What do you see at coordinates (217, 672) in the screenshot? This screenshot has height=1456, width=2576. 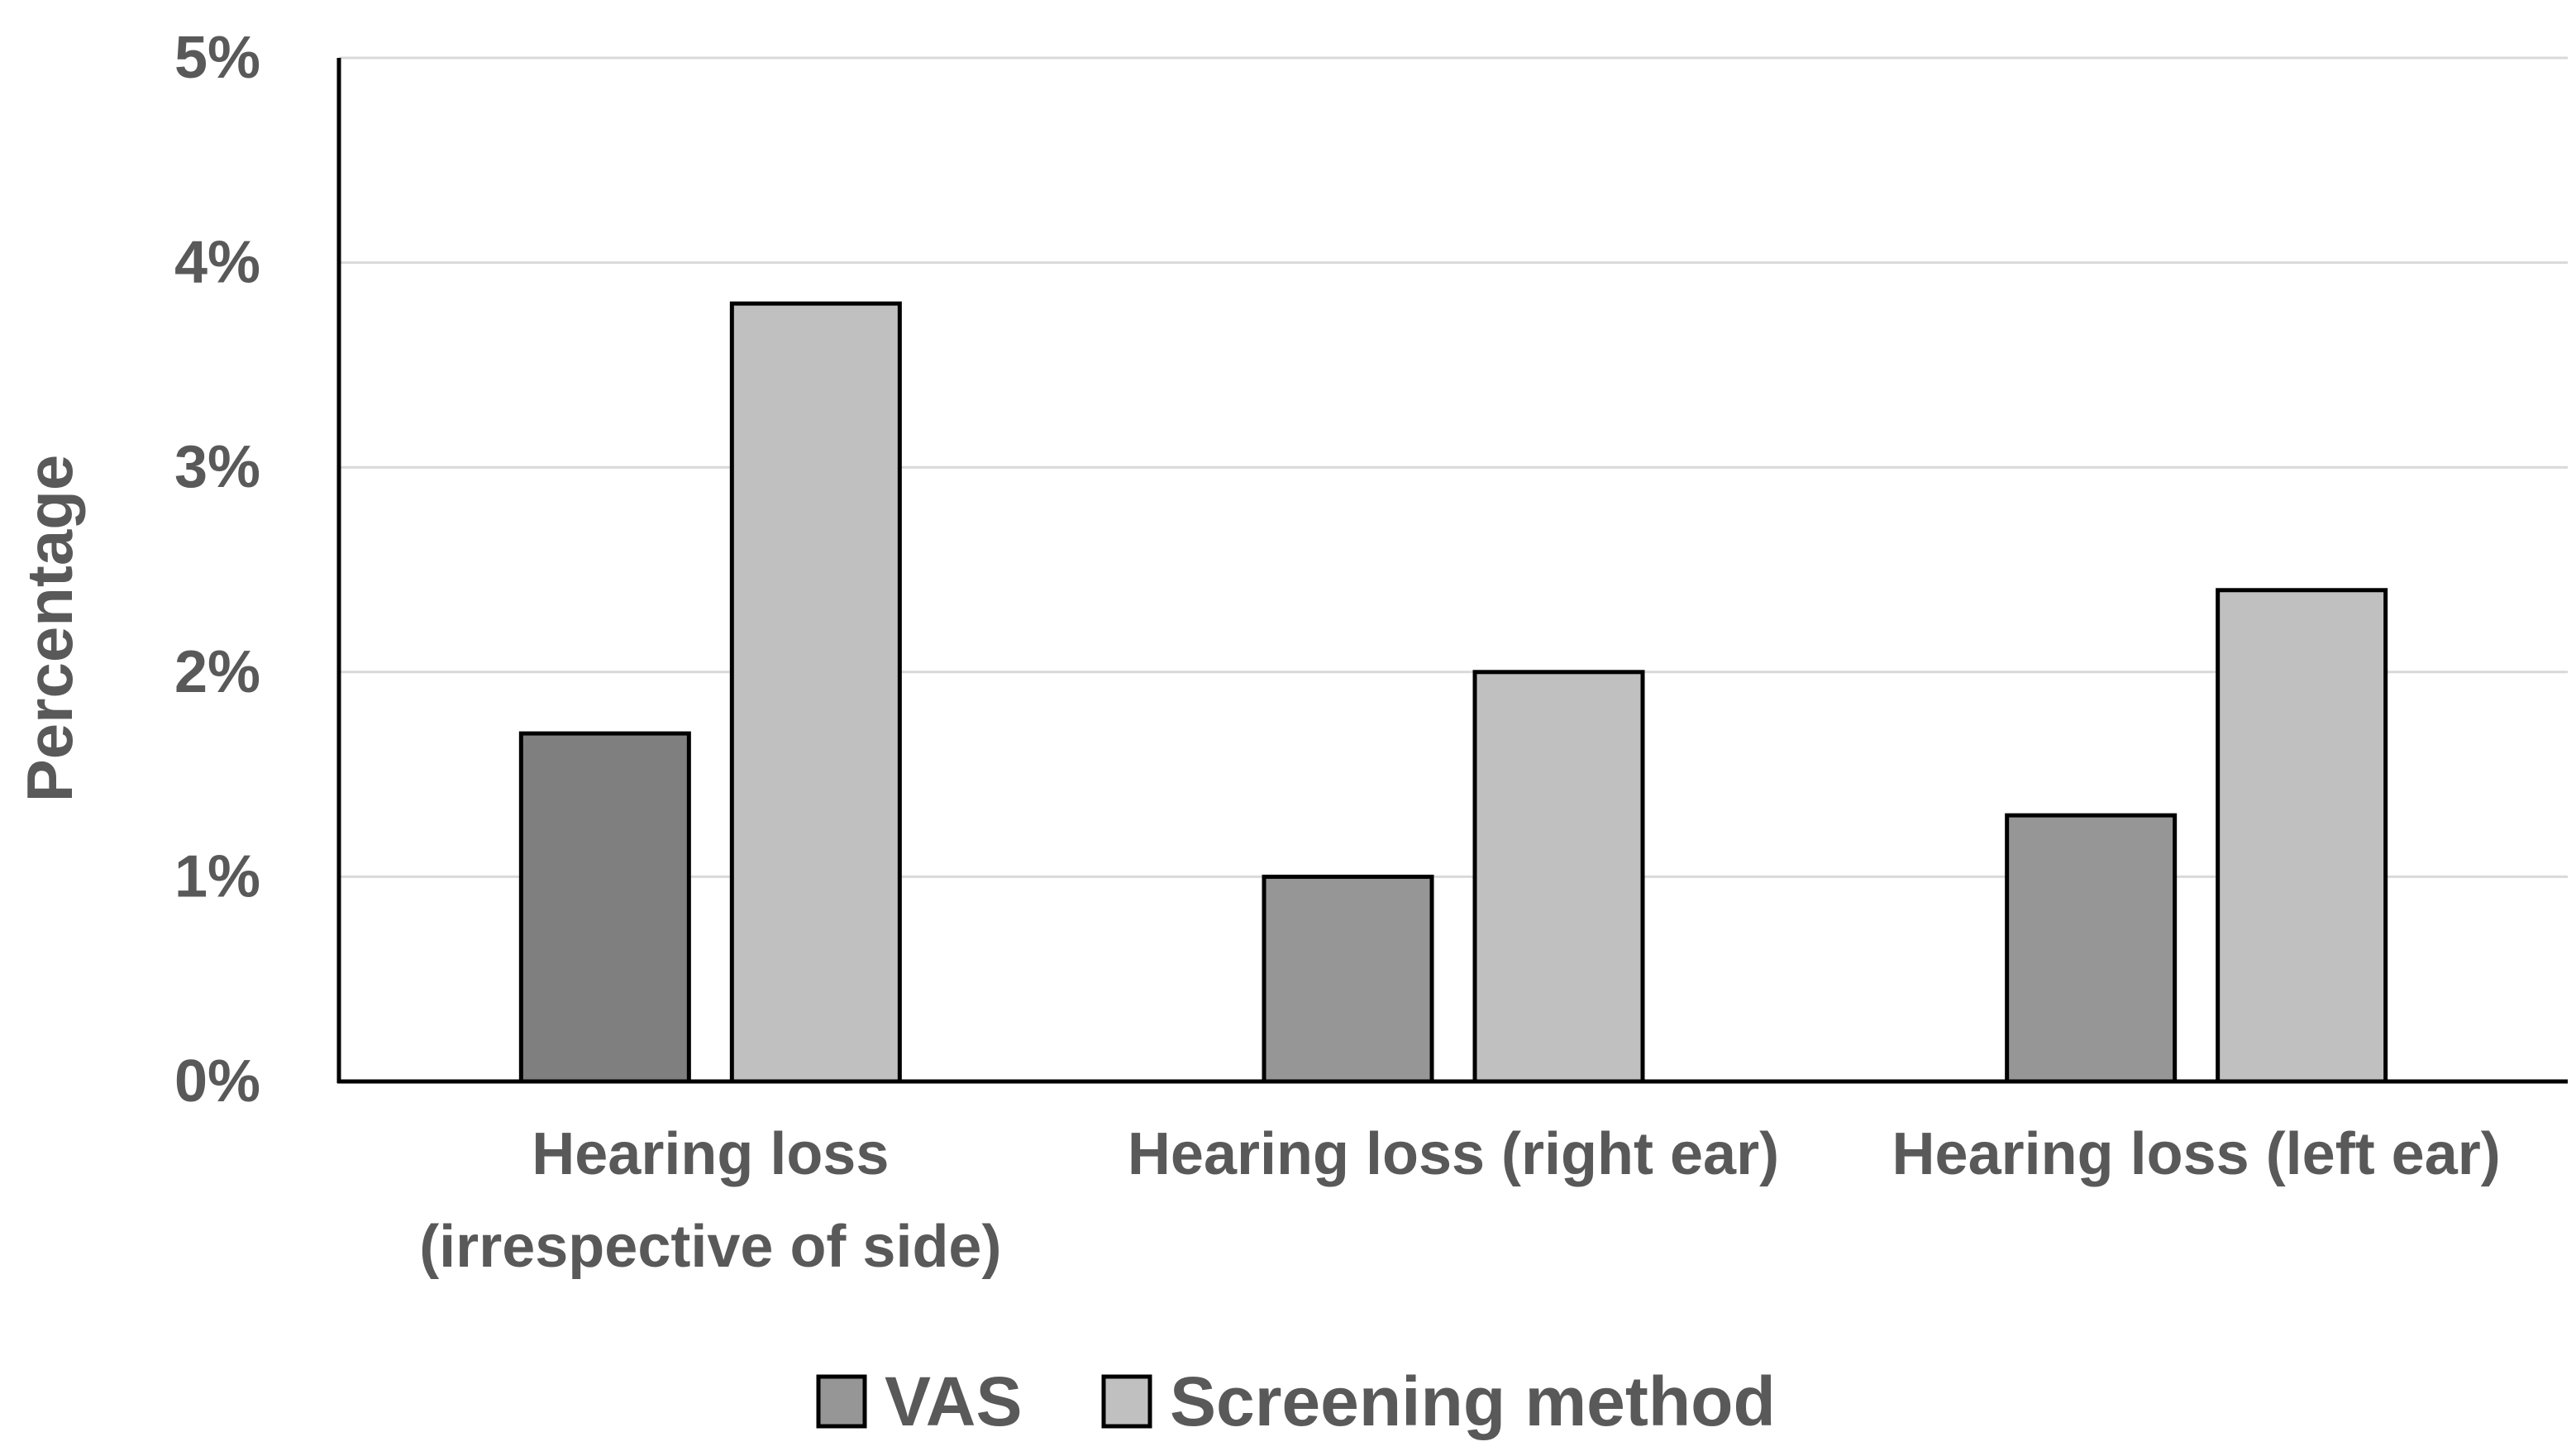 I see `y-tick-label: 2%` at bounding box center [217, 672].